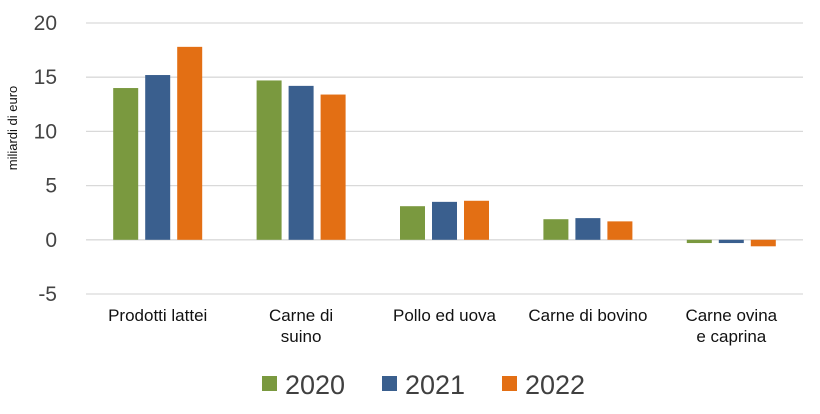 The width and height of the screenshot is (820, 414). What do you see at coordinates (445, 315) in the screenshot?
I see `category-label: Pollo ed uova` at bounding box center [445, 315].